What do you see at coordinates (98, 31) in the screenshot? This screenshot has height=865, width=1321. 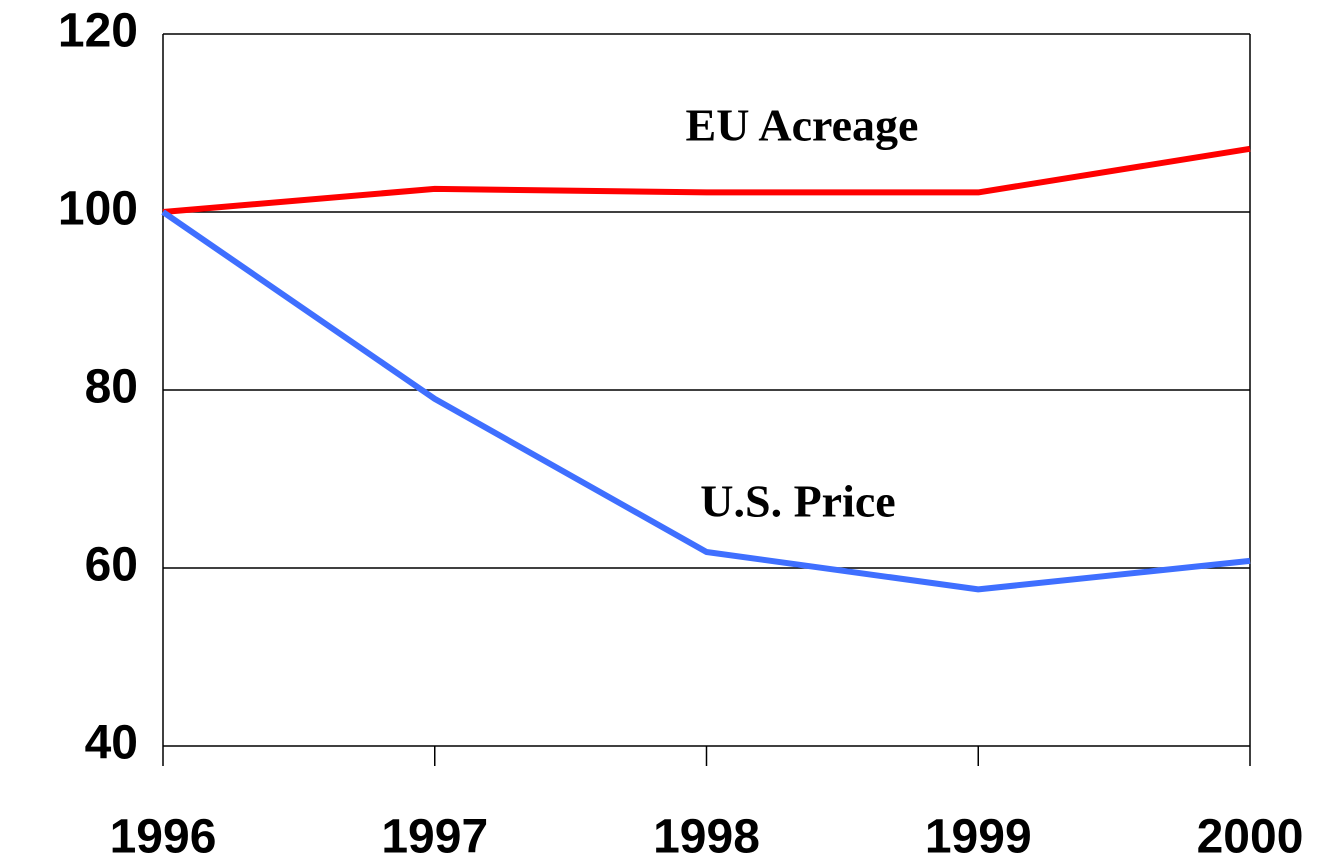 I see `y-tick-label: 120` at bounding box center [98, 31].